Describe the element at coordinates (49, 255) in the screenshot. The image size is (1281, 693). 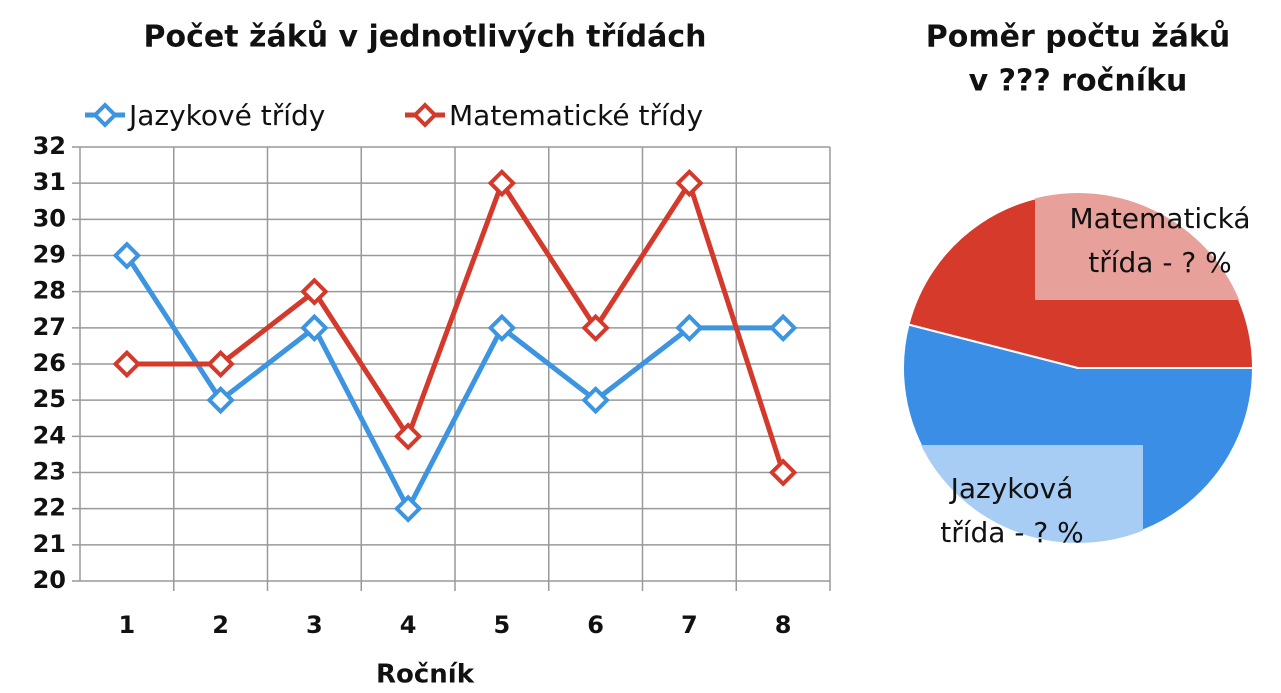
I see `y-tick-label: 29` at that location.